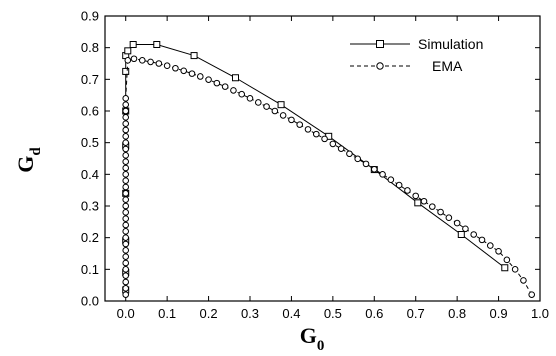 The image size is (556, 356). I want to click on y-axis-title: Gd, so click(28, 160).